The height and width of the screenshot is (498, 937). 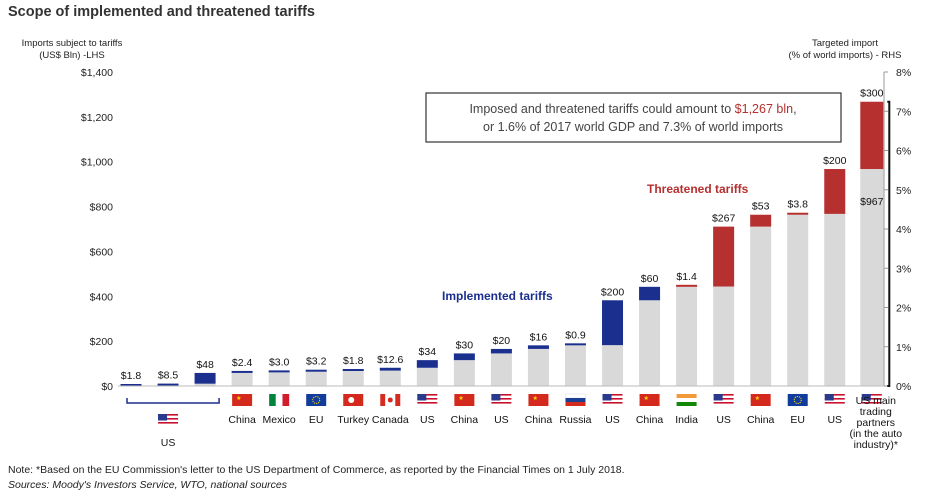 I want to click on bar-value-label: $1.8, so click(x=353, y=361).